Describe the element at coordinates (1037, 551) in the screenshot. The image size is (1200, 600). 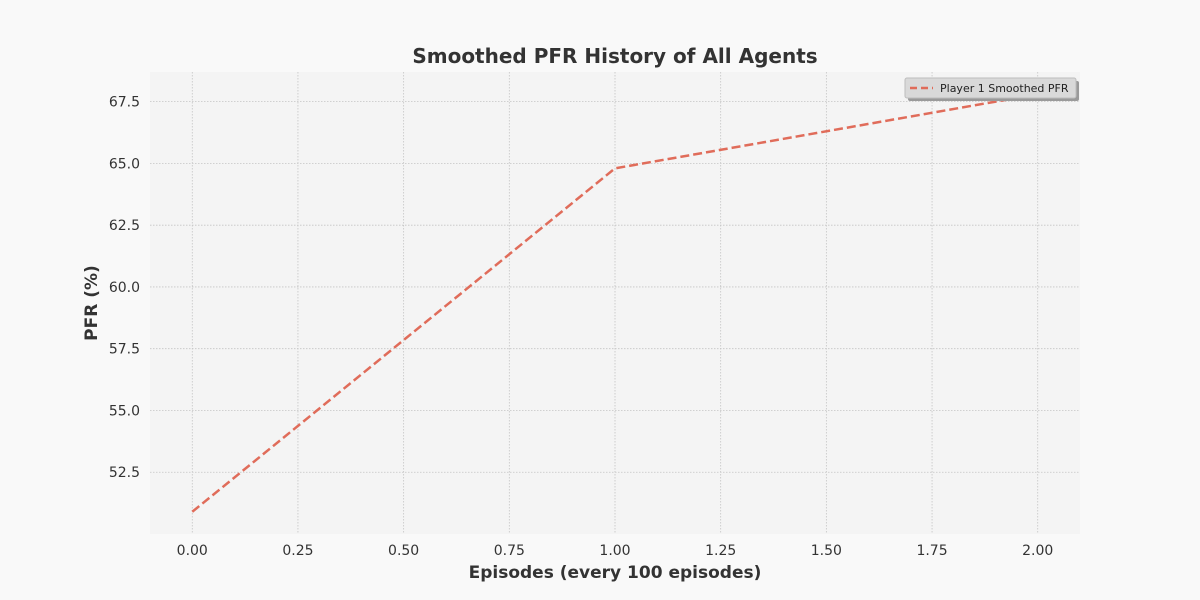
I see `x-tick-label: 2.00` at that location.